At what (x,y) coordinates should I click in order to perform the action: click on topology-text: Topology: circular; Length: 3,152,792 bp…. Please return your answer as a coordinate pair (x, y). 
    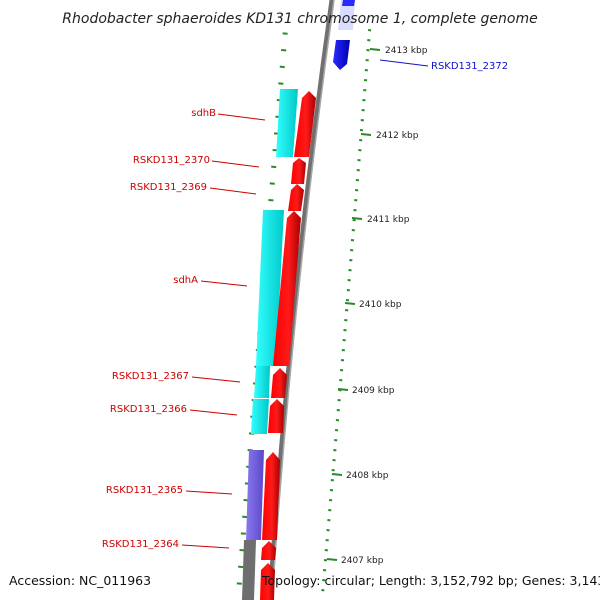
    Looking at the image, I should click on (431, 580).